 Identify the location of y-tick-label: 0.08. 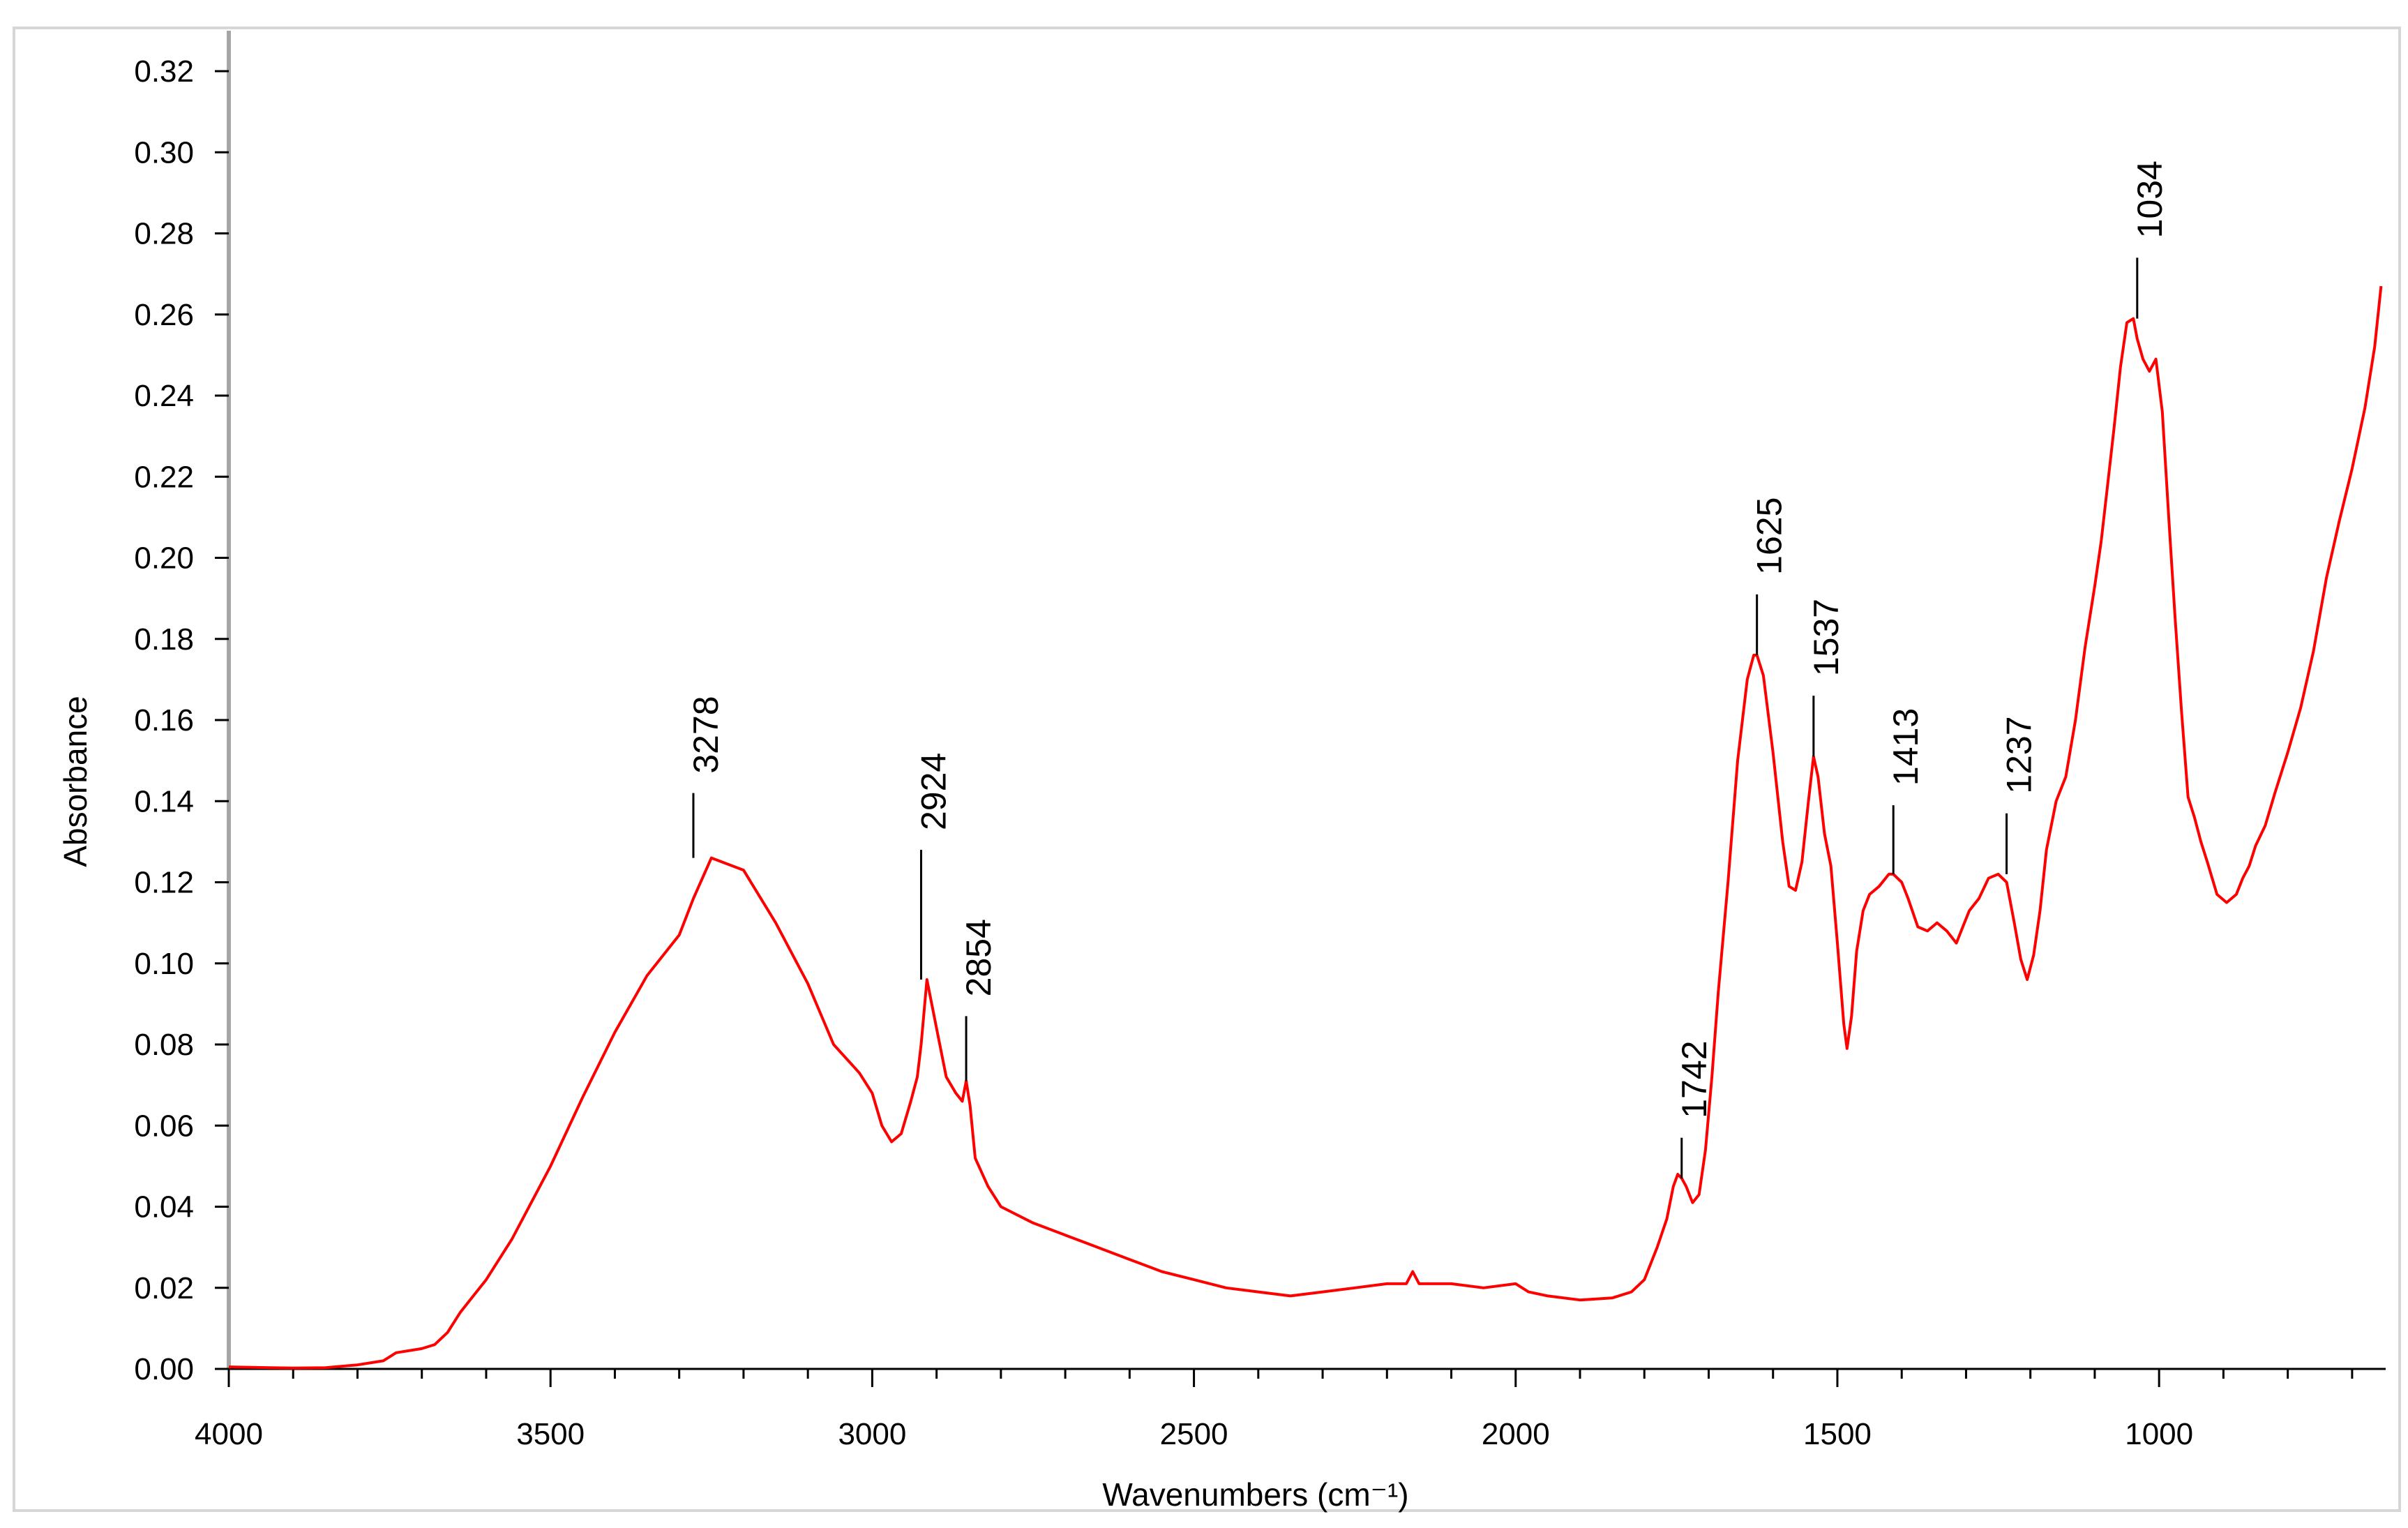
(164, 1045).